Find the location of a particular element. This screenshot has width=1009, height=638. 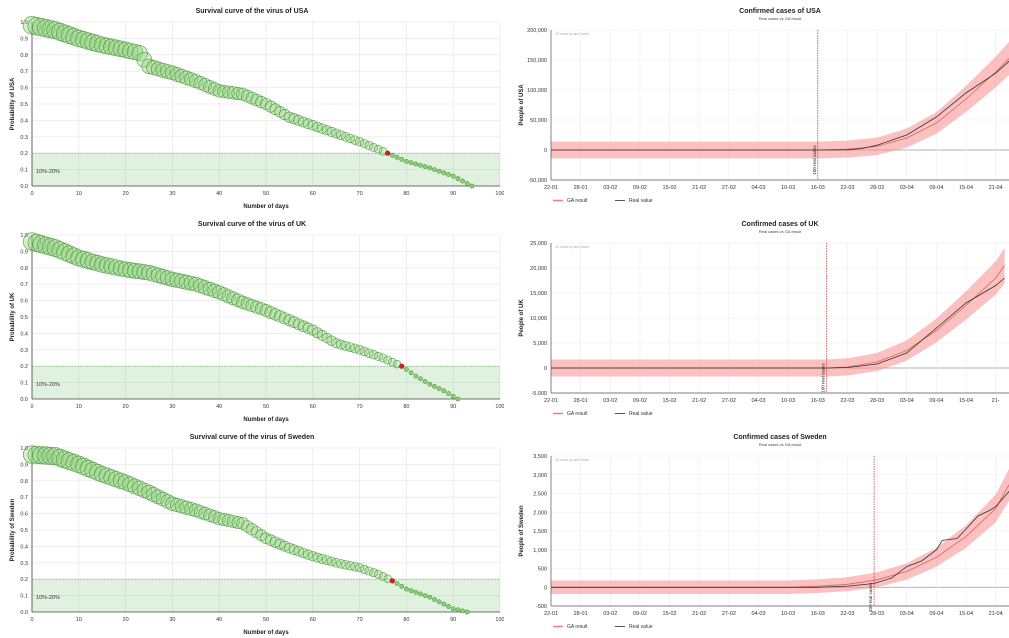

x-tick-label: 22-03 is located at coordinates (847, 614).